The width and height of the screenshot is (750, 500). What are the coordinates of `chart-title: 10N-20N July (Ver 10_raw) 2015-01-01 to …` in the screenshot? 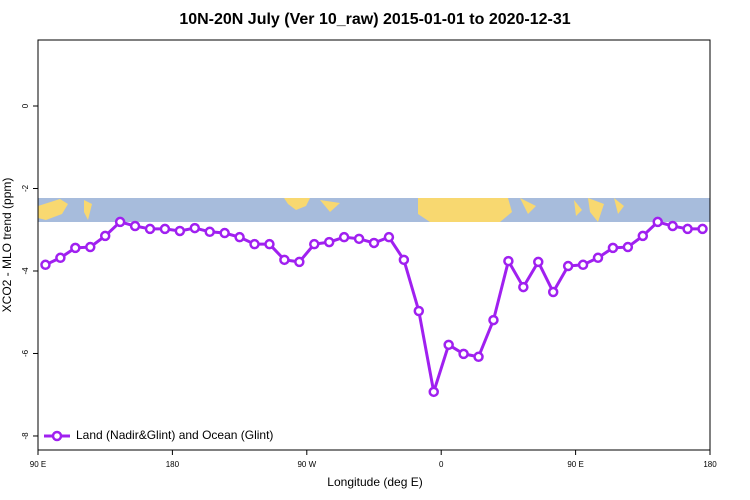 It's located at (374, 19).